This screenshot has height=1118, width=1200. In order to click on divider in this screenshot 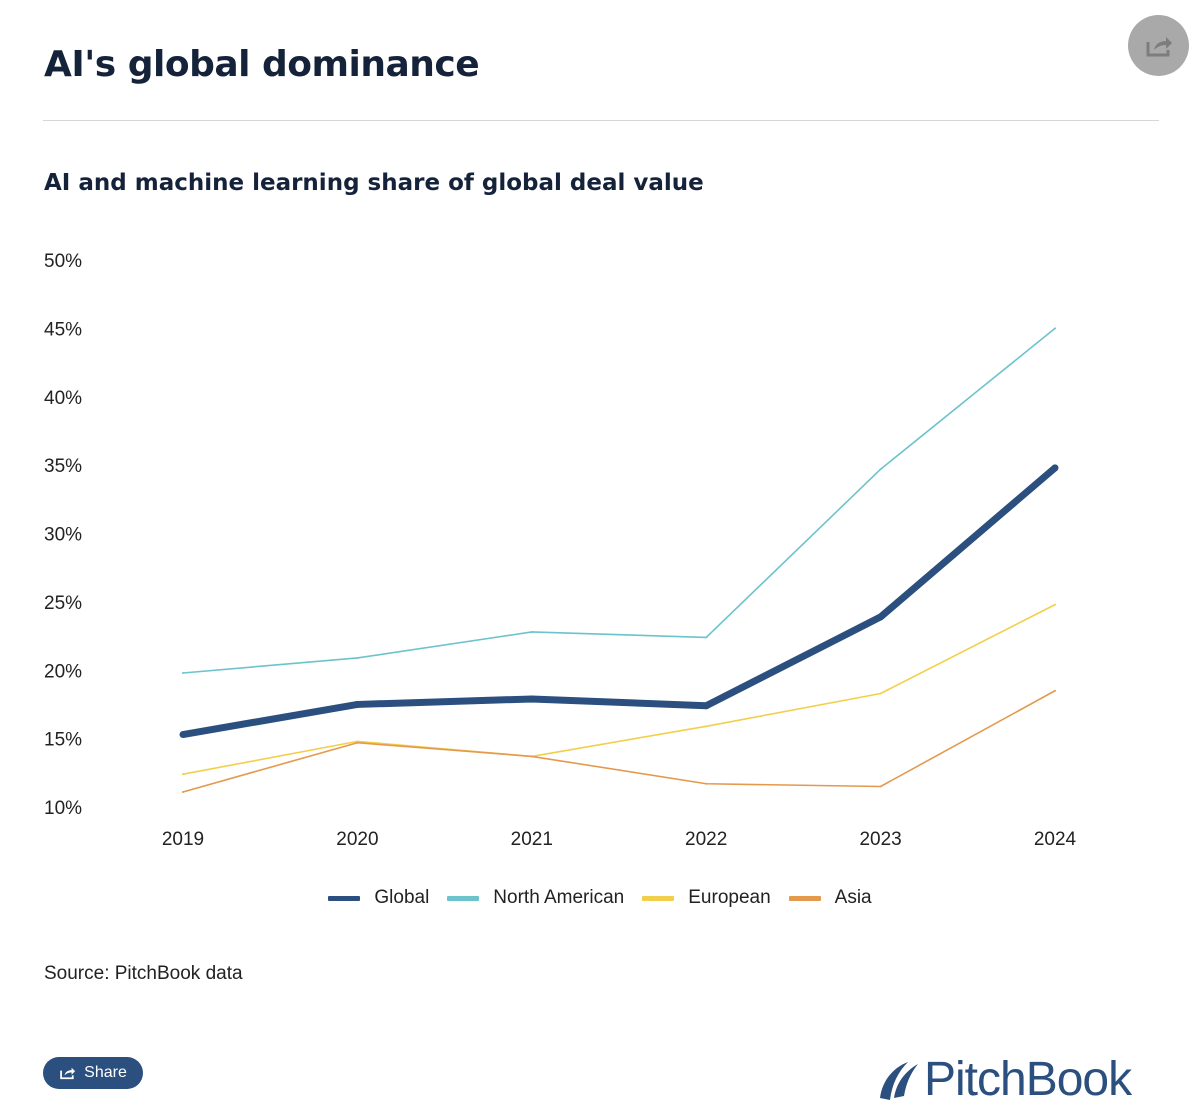, I will do `click(601, 120)`.